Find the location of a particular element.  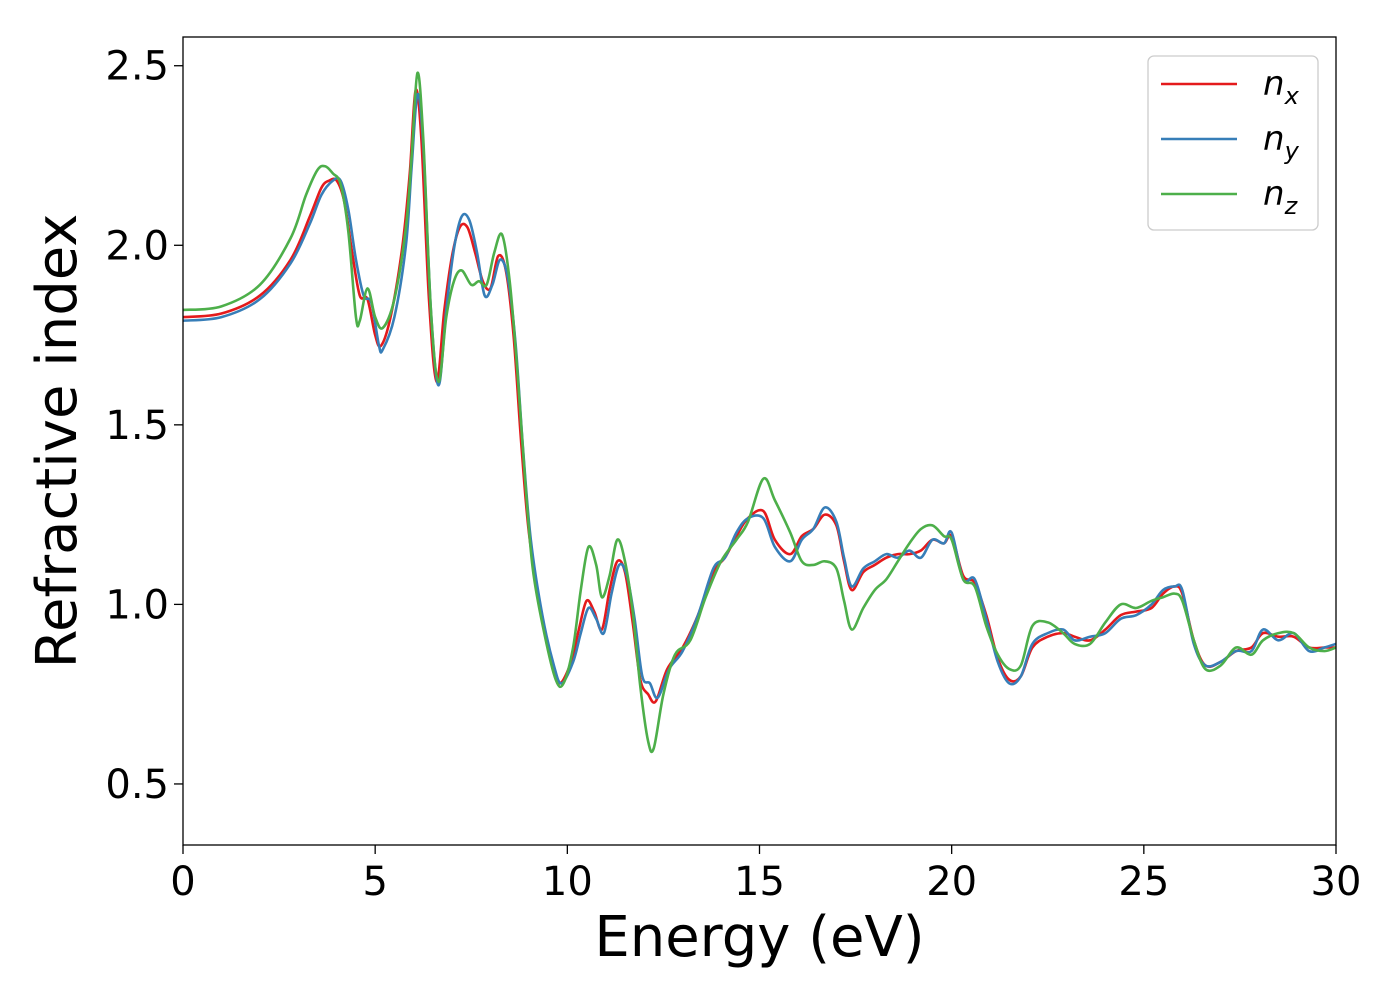

legend-box is located at coordinates (1233, 143).